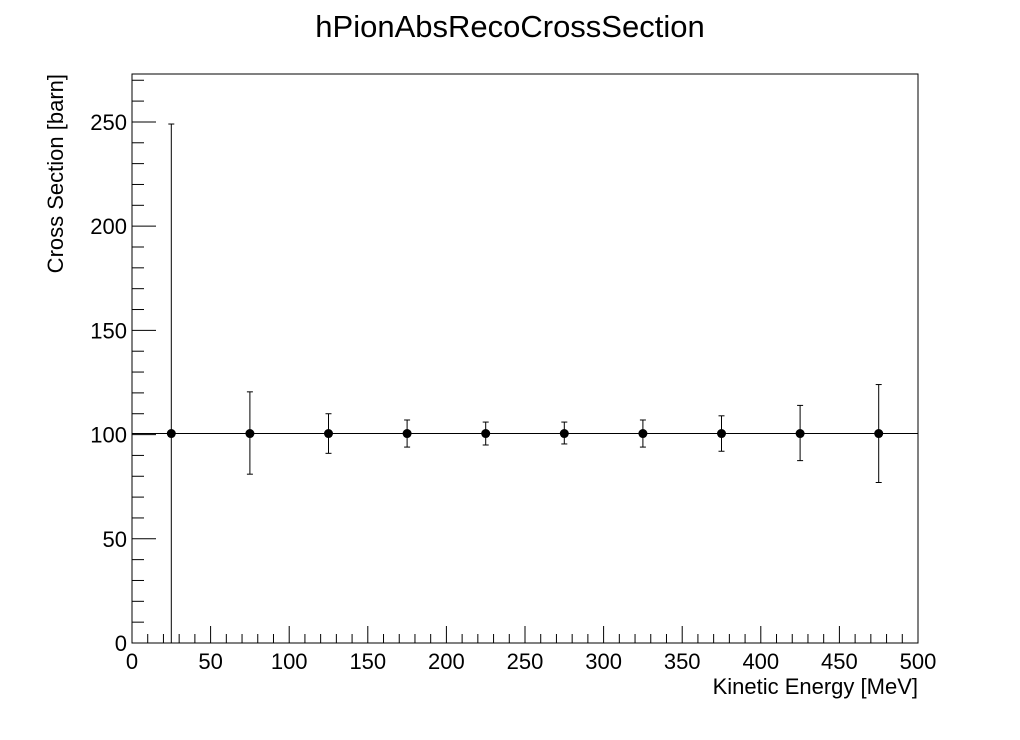 The image size is (1020, 740). I want to click on x-tick-label: 500, so click(918, 661).